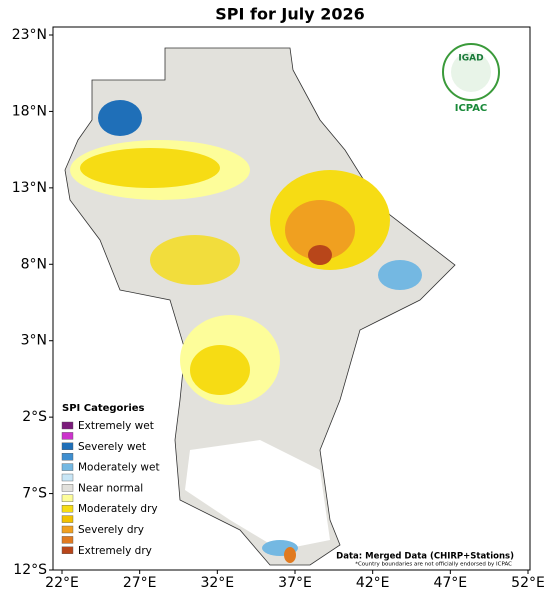 The image size is (547, 604). What do you see at coordinates (29, 188) in the screenshot?
I see `lat-tick-label: 13°N` at bounding box center [29, 188].